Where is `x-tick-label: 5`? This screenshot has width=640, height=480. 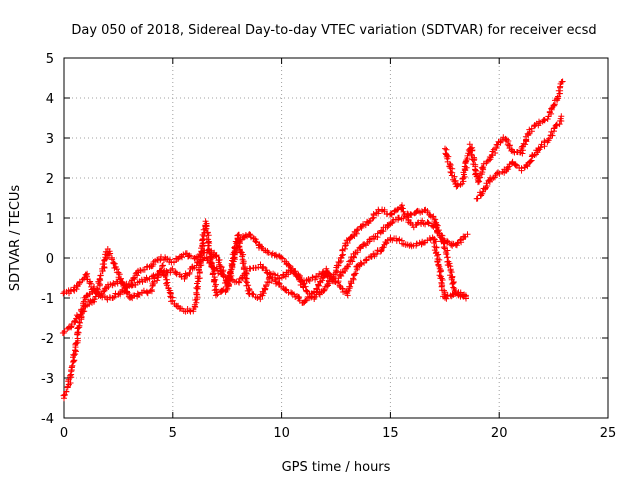
x-tick-label: 5 is located at coordinates (173, 433).